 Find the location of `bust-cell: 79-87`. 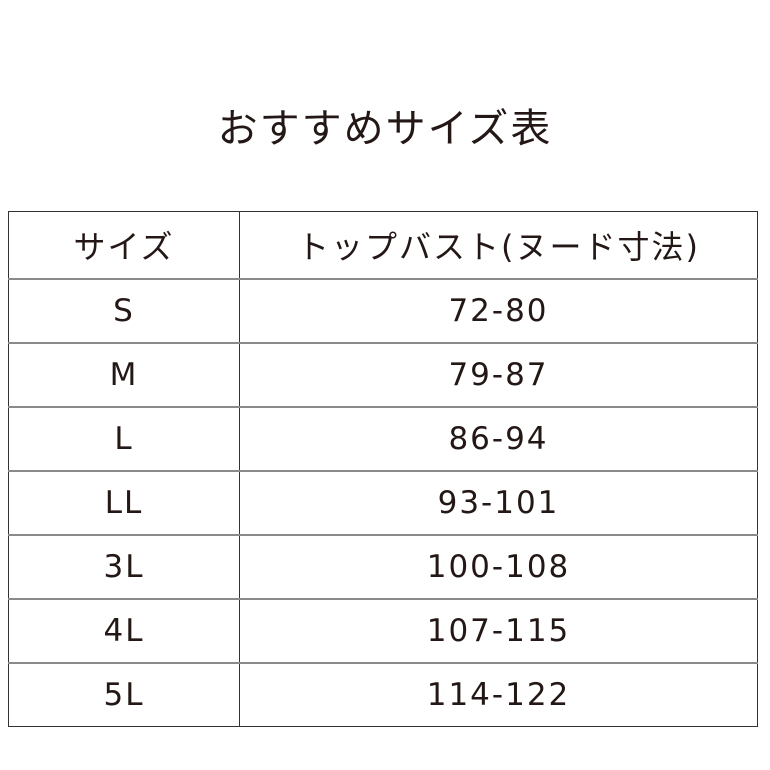

bust-cell: 79-87 is located at coordinates (498, 374).